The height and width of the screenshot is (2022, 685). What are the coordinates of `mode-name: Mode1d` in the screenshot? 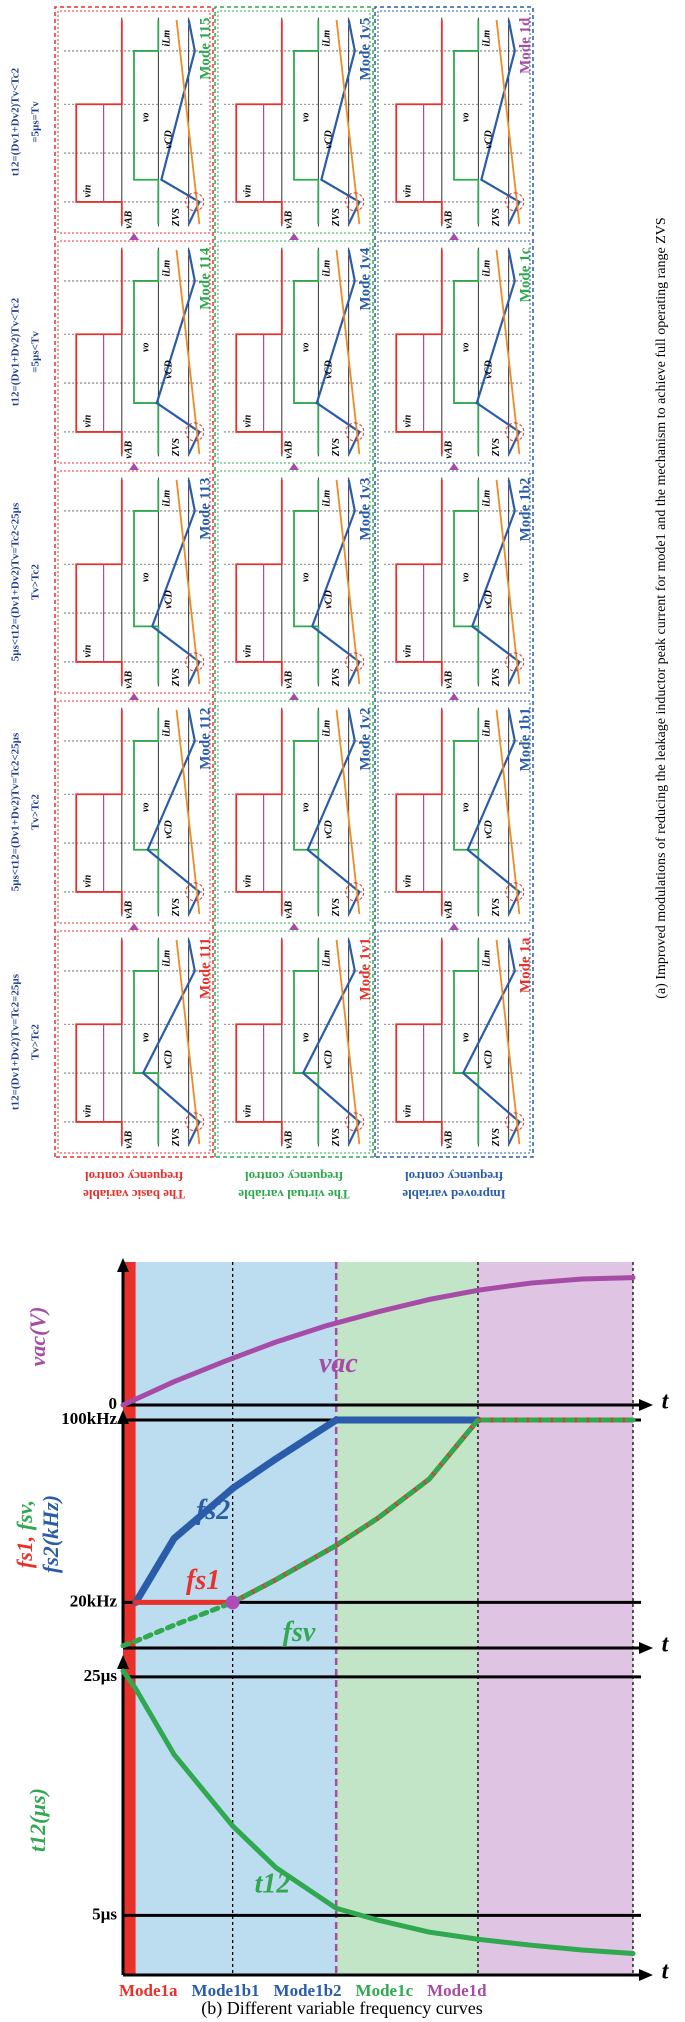 It's located at (457, 1990).